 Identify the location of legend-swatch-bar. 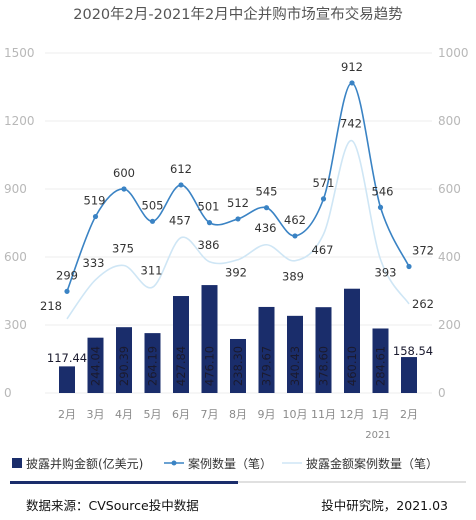
(17, 463).